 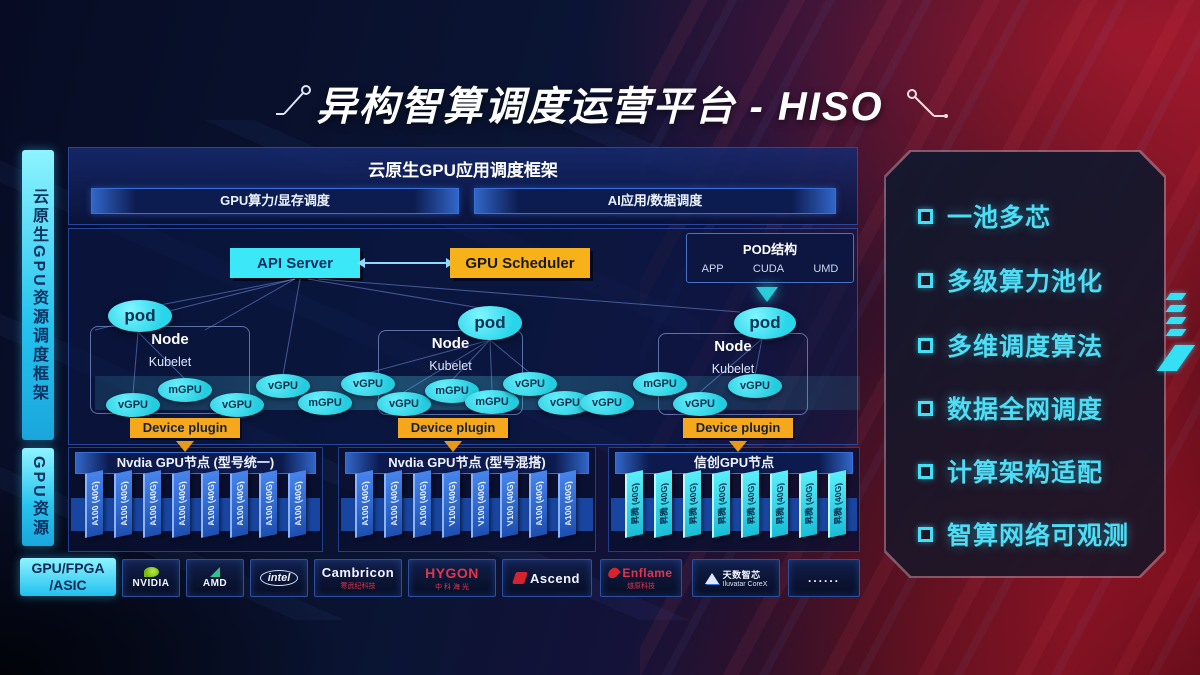 What do you see at coordinates (765, 323) in the screenshot?
I see `pod-ellipse-3: pod` at bounding box center [765, 323].